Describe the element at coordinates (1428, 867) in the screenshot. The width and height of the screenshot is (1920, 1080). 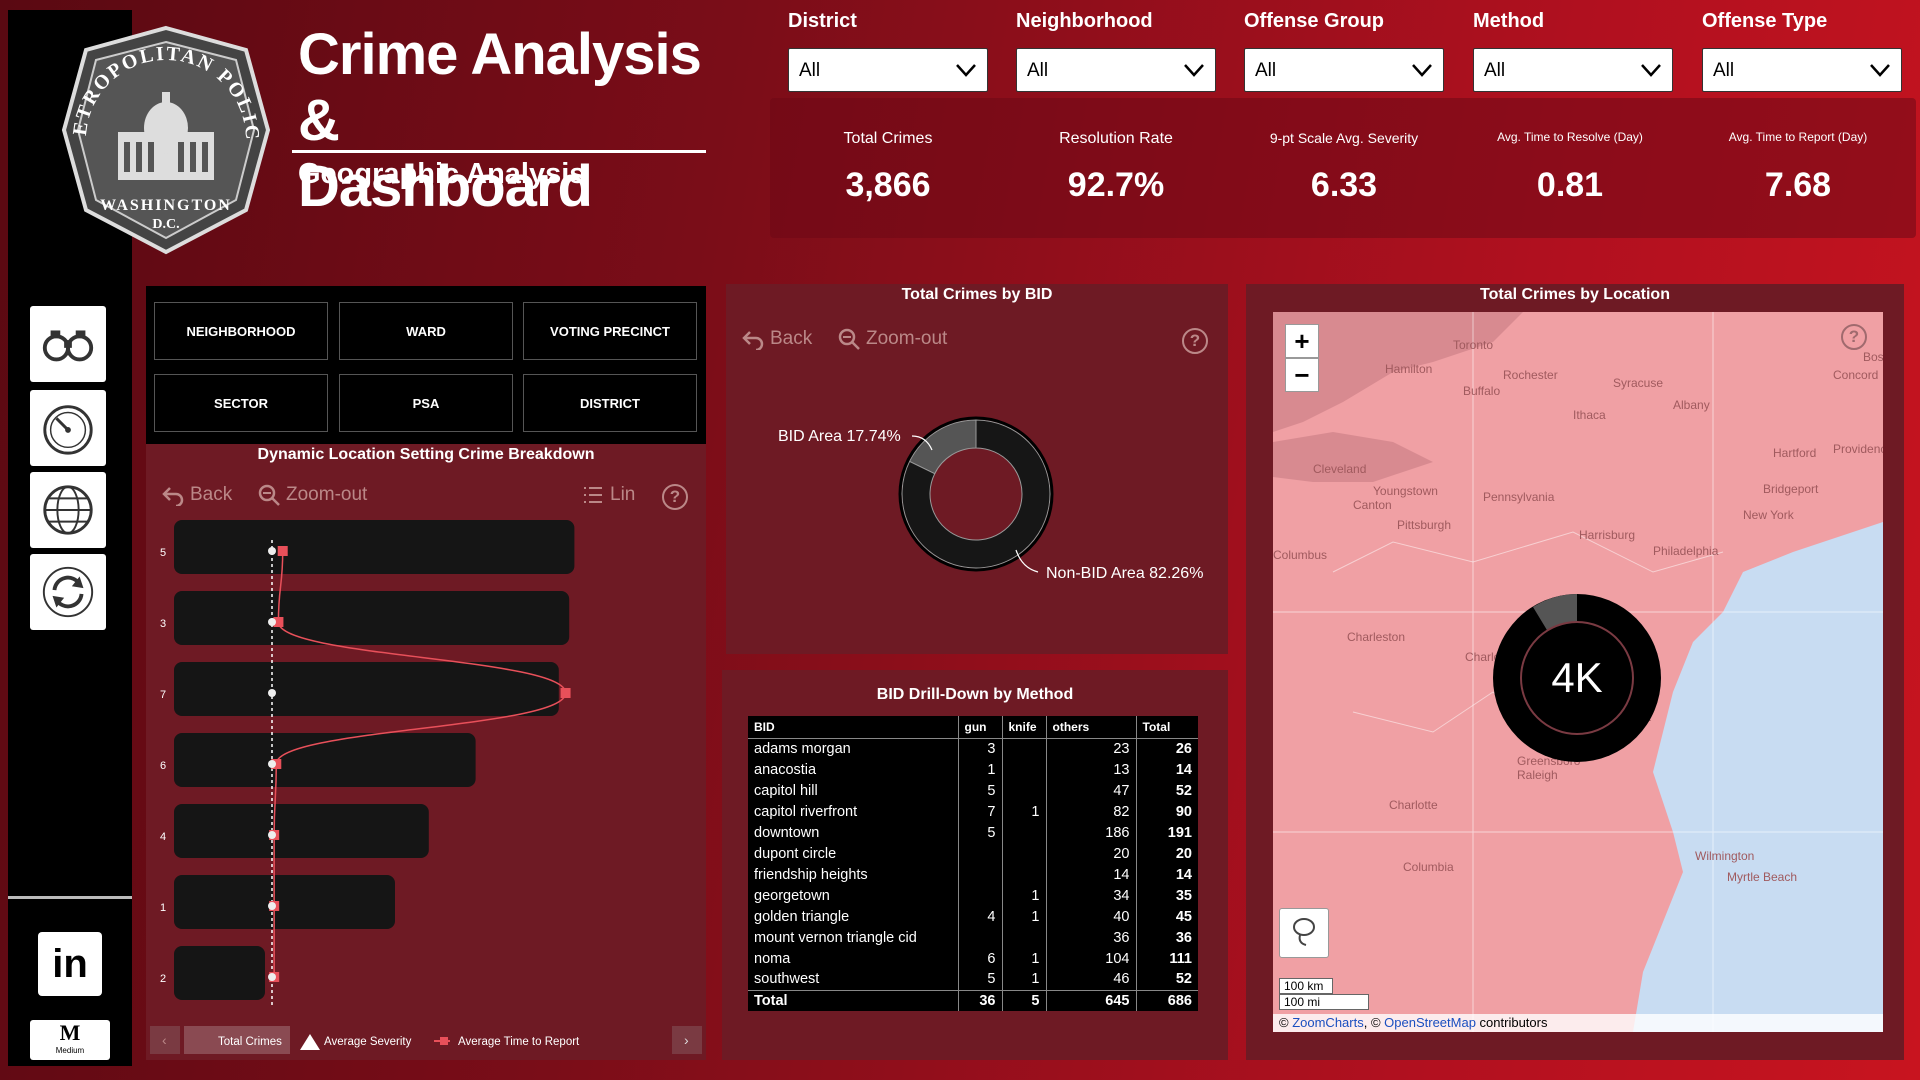
I see `city-label: Columbia` at that location.